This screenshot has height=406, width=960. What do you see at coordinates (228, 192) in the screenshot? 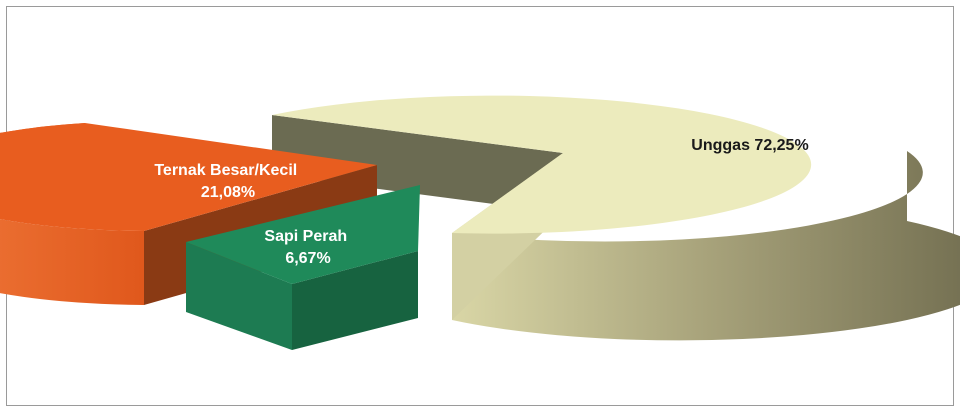
I see `label-ternak-line-2: 21,08%` at bounding box center [228, 192].